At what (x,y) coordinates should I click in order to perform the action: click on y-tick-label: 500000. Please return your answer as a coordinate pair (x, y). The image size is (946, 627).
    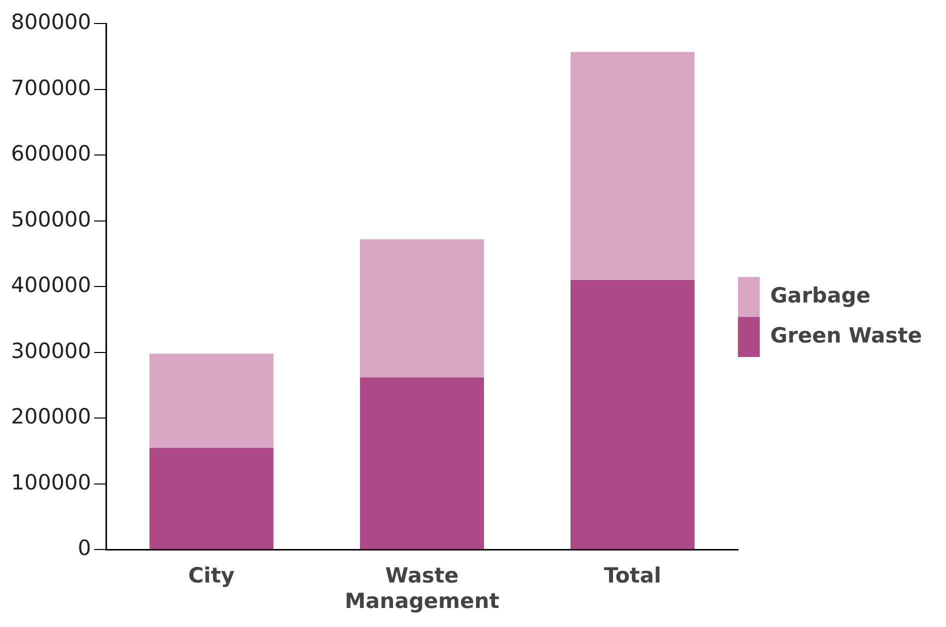
    Looking at the image, I should click on (51, 219).